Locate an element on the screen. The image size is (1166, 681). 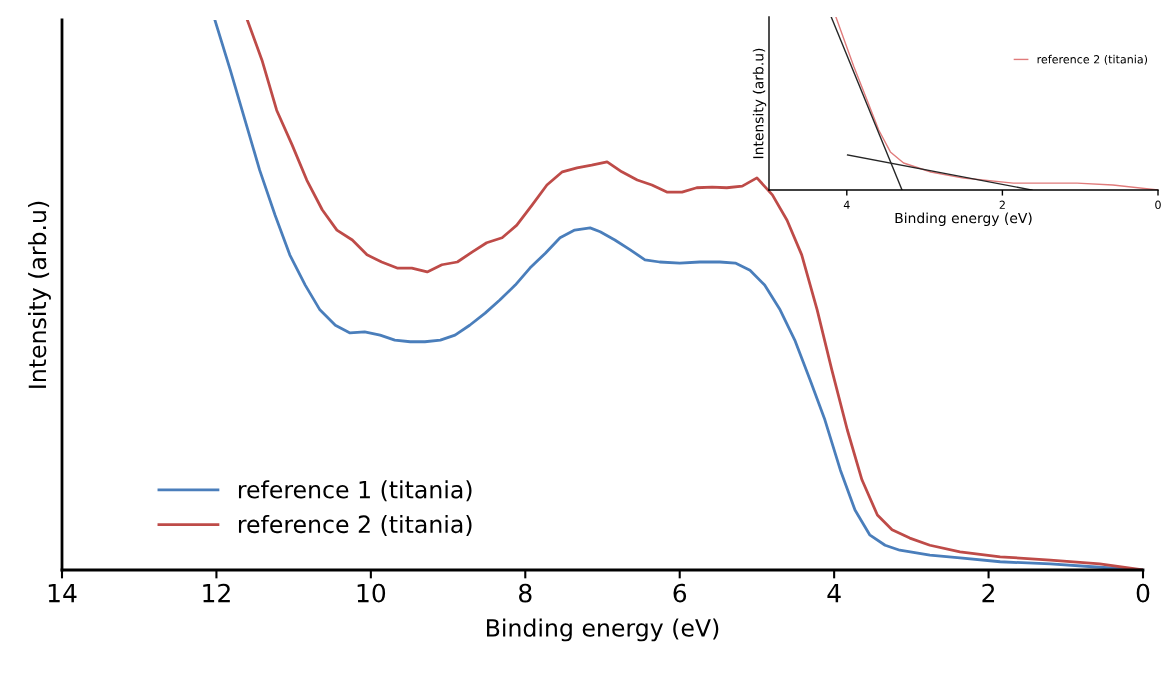
legend-label: reference 1 (titania) is located at coordinates (355, 491).